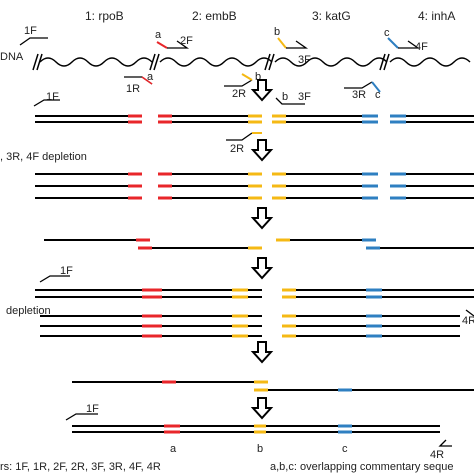  Describe the element at coordinates (304, 60) in the screenshot. I see `label-3F: 3F` at that location.